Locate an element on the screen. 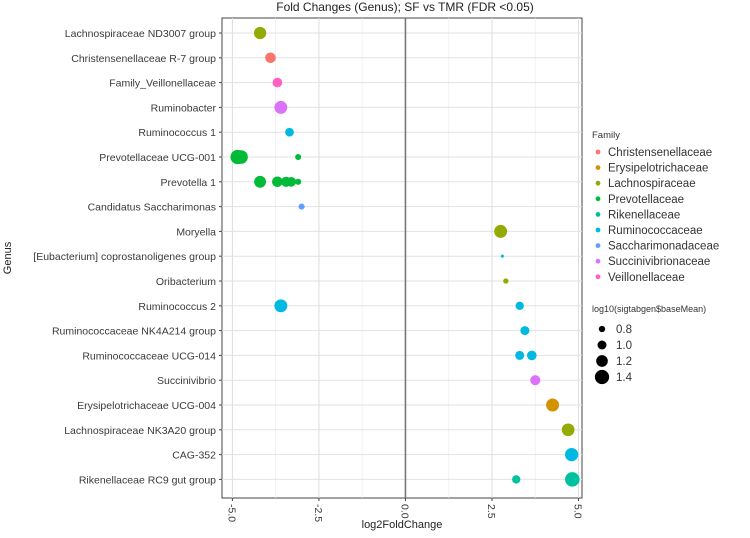  x-tick-labels: -5.0 -2.5 0.0 2.5 5.0 is located at coordinates (404, 510).